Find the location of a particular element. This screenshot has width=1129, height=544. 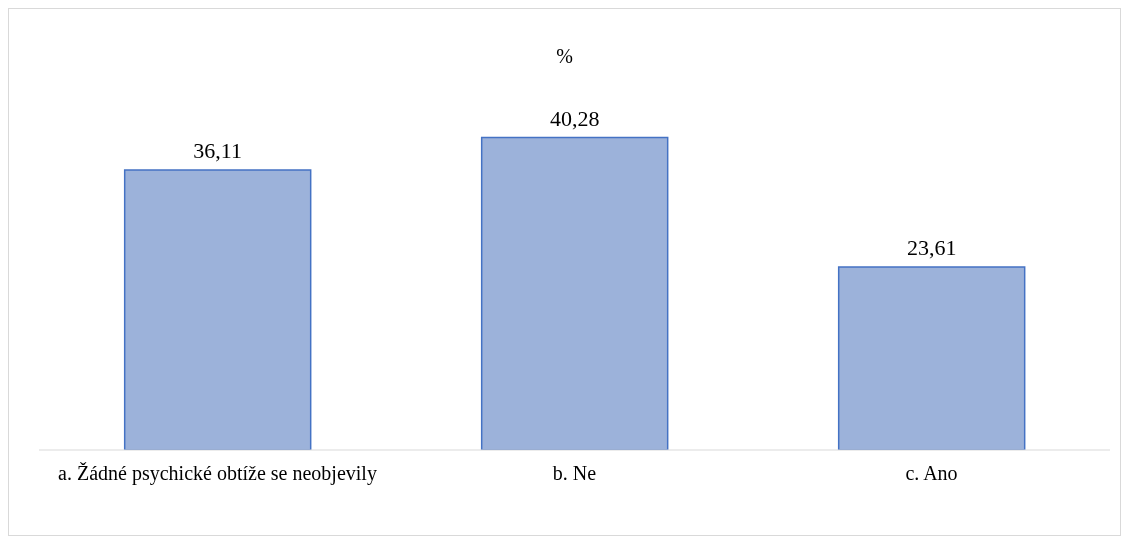

data-label: 23,61 is located at coordinates (931, 247).